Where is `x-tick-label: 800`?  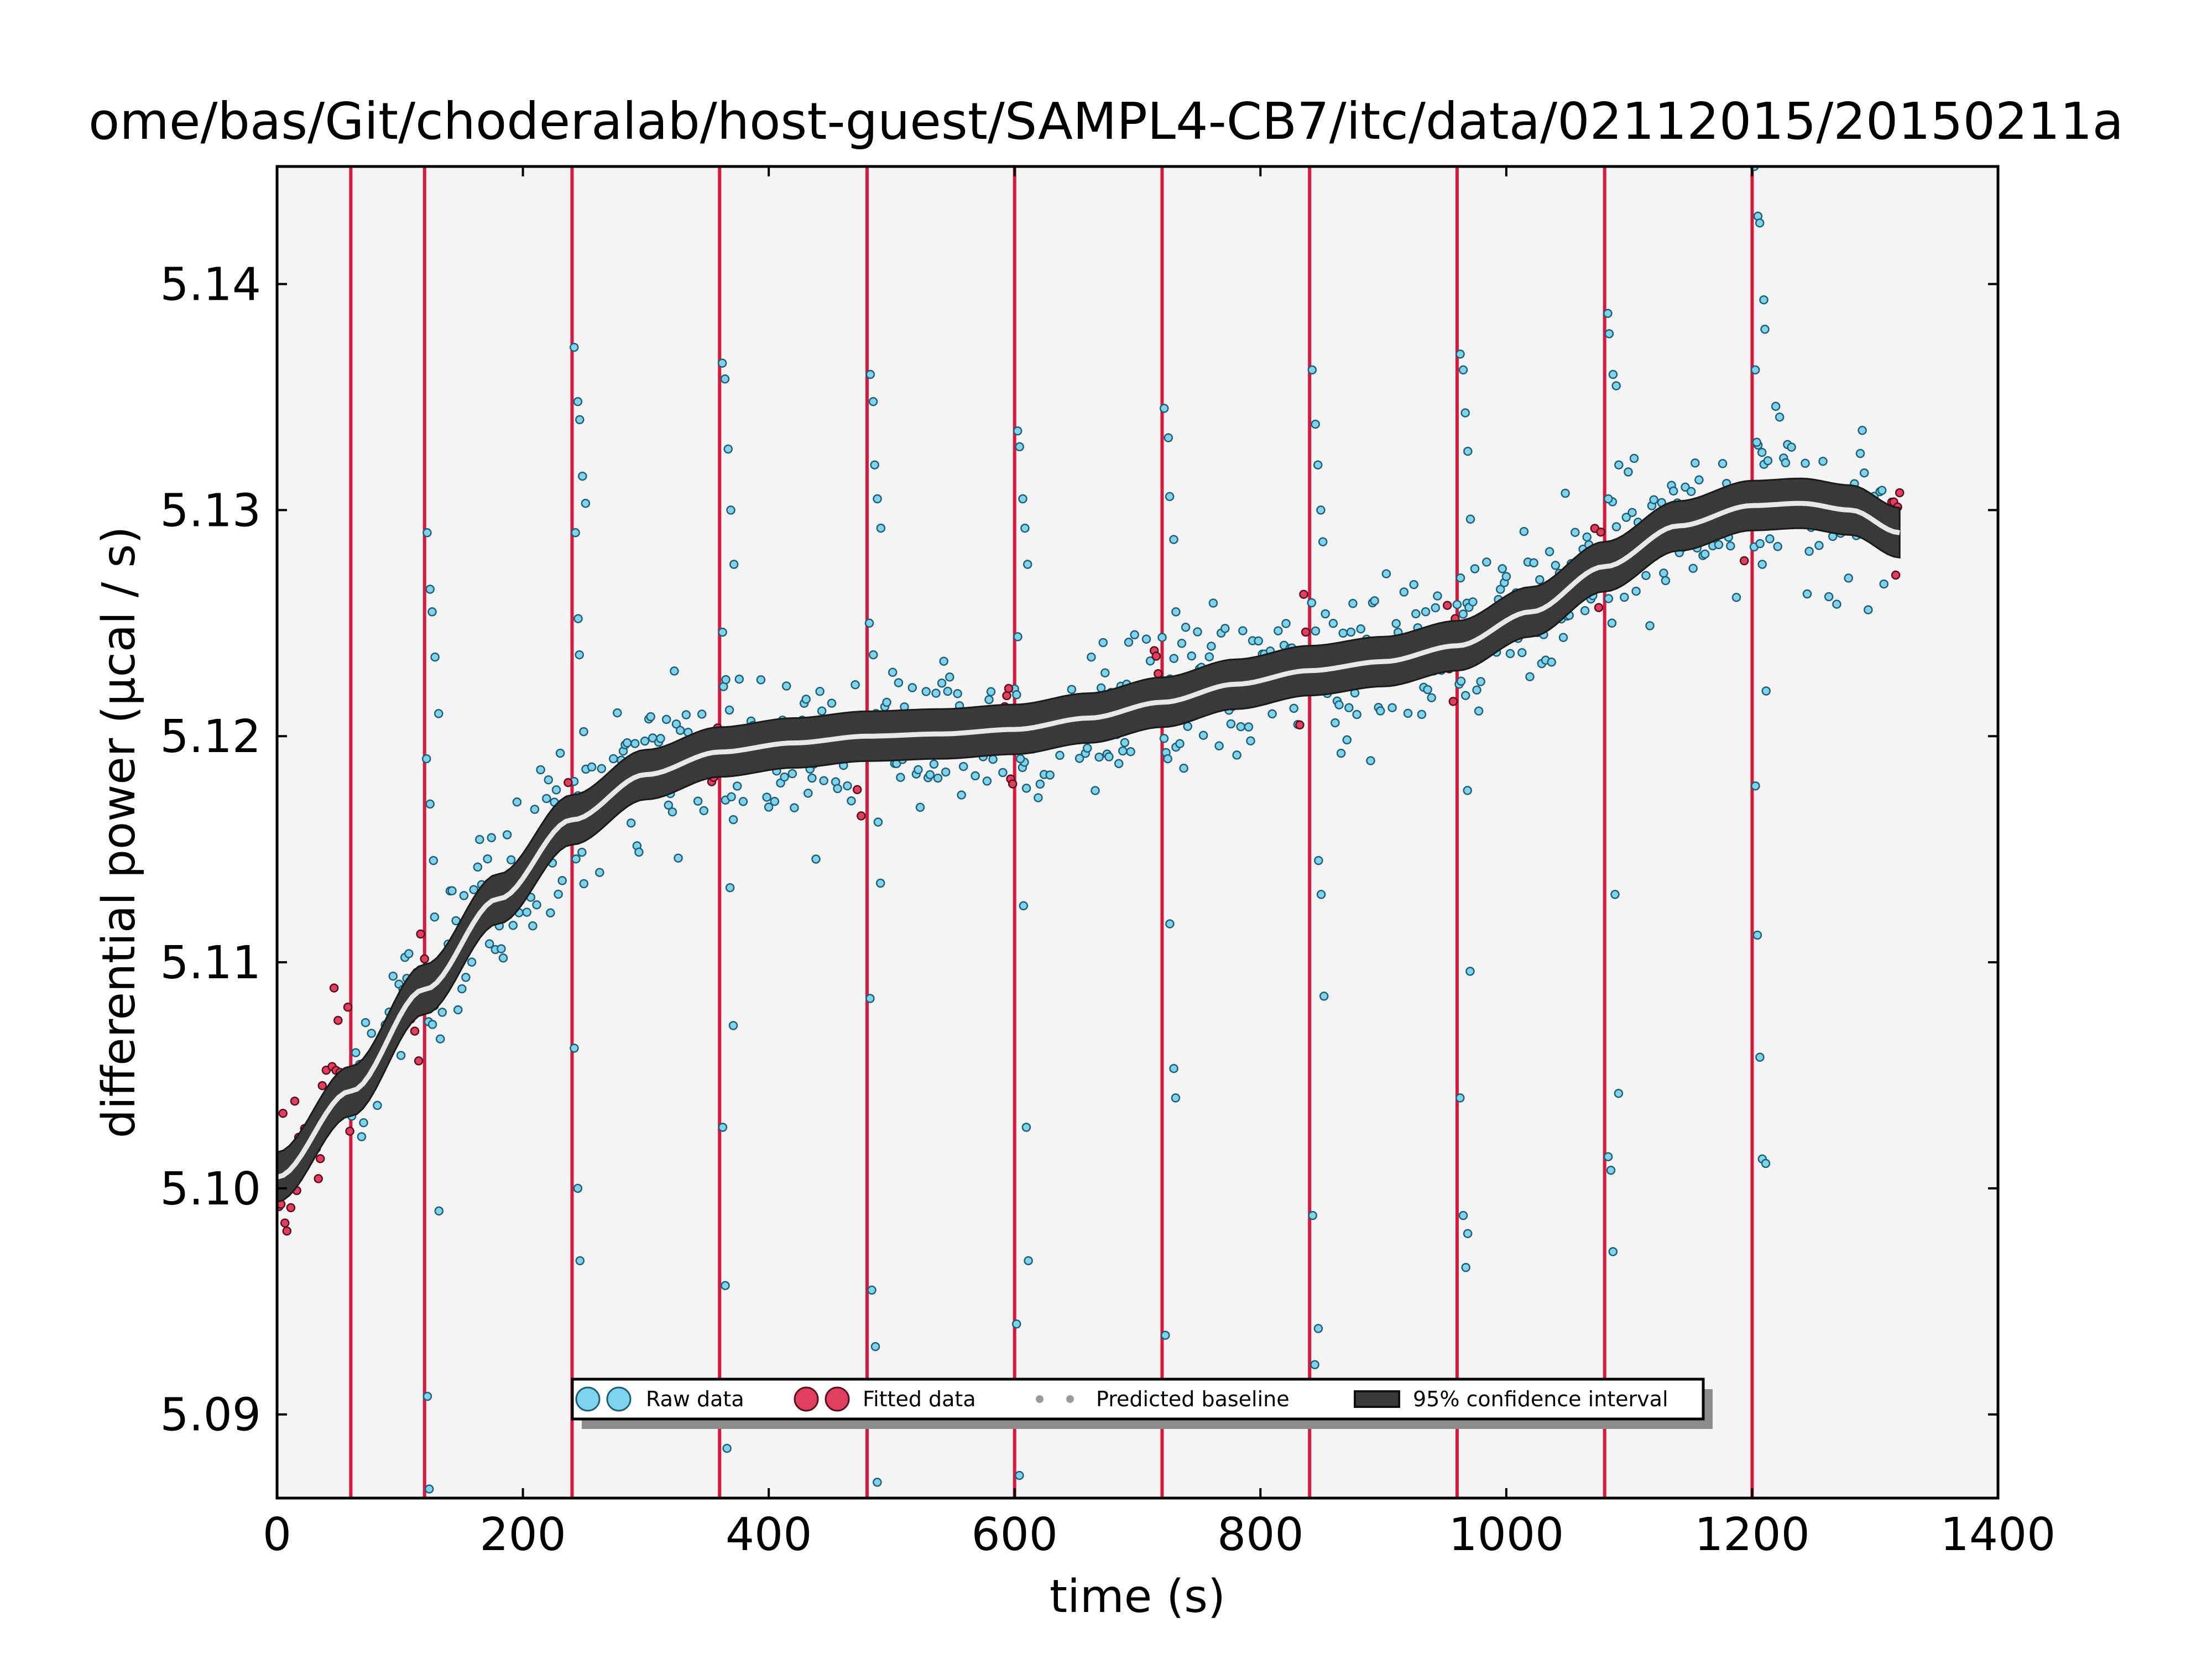 x-tick-label: 800 is located at coordinates (1261, 1535).